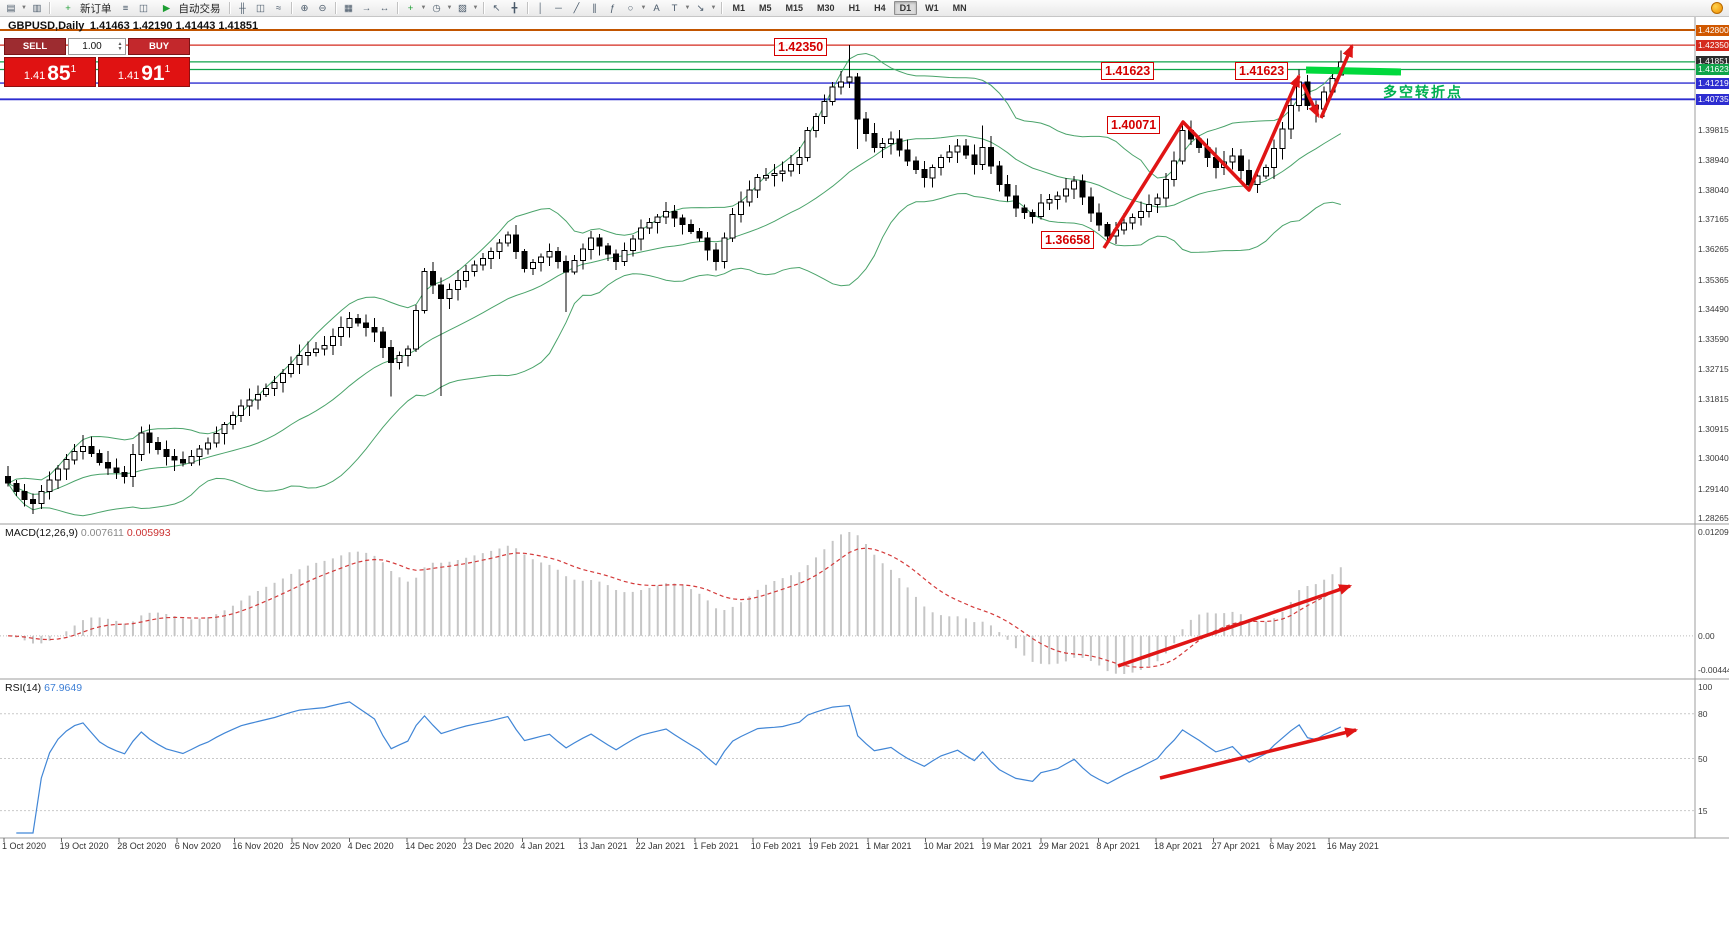 This screenshot has width=1729, height=943. I want to click on trend-arrow-rsi, so click(1259, 753).